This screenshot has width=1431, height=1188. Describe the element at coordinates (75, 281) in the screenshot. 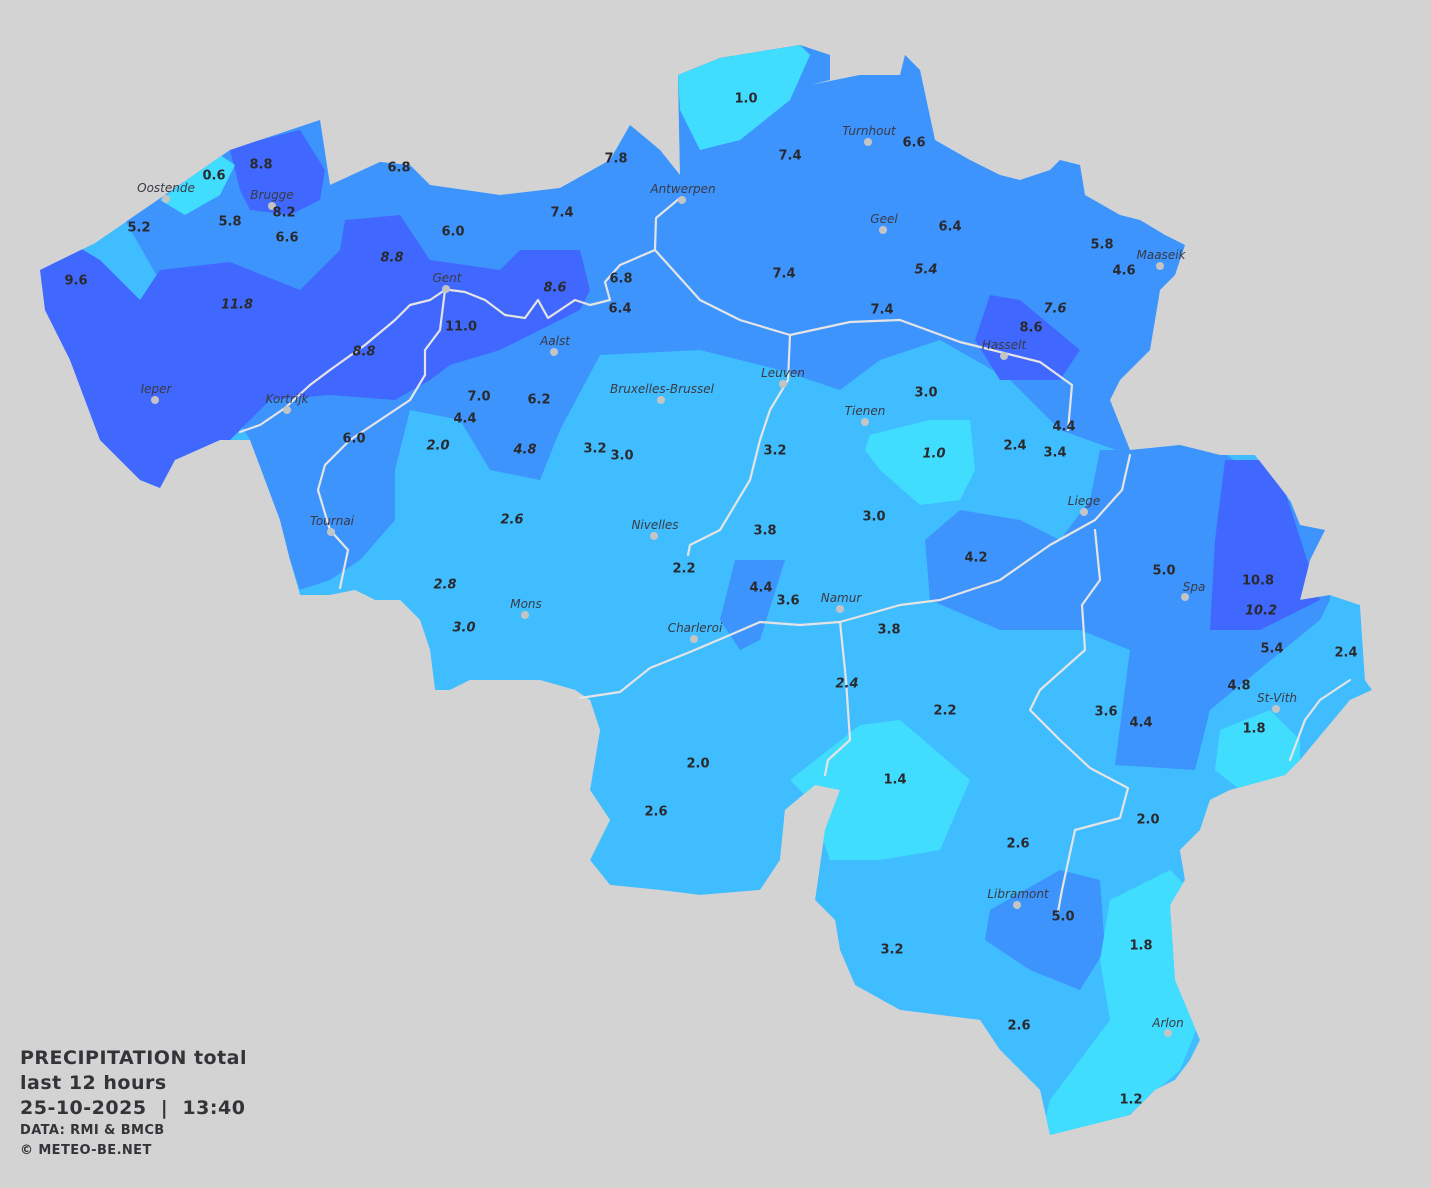

I see `precip-value: 9.6` at that location.